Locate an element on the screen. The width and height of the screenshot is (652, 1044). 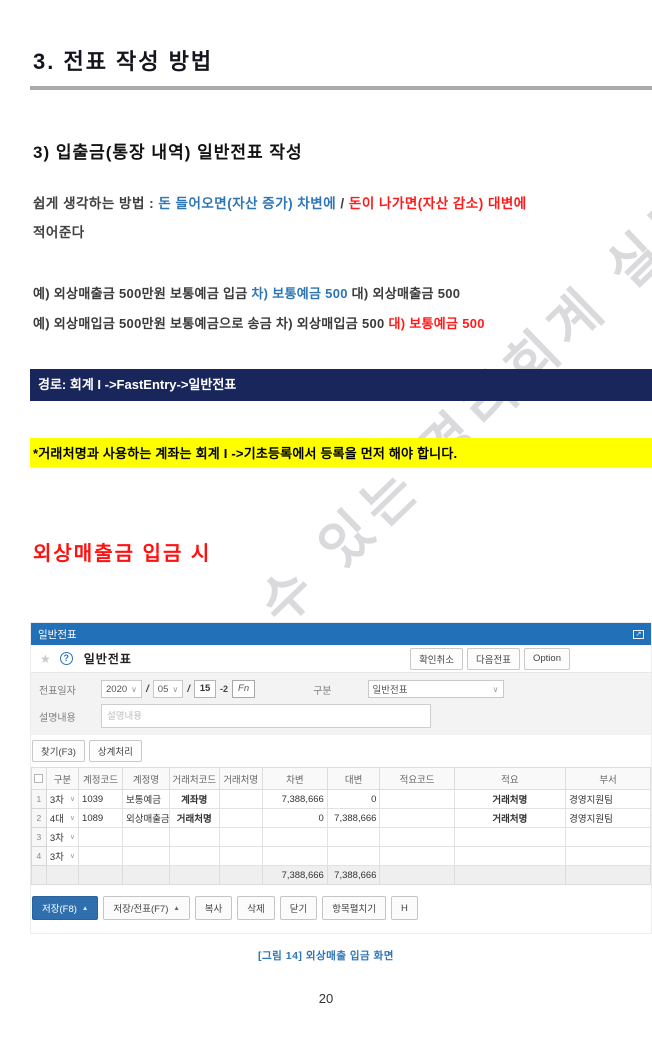
page-number: 20 is located at coordinates (326, 998).